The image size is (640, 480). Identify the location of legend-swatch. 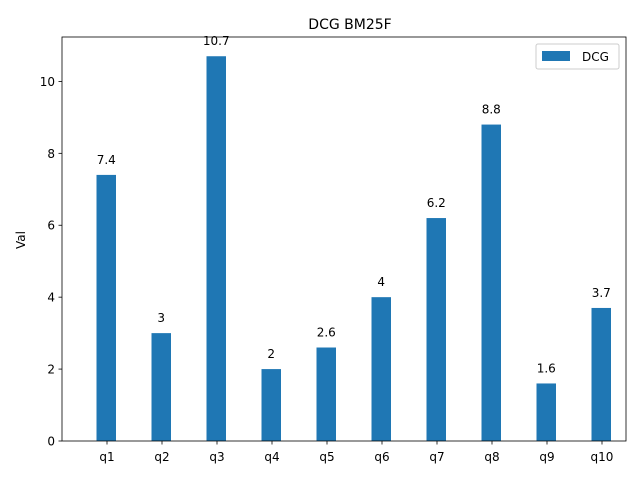
(556, 56).